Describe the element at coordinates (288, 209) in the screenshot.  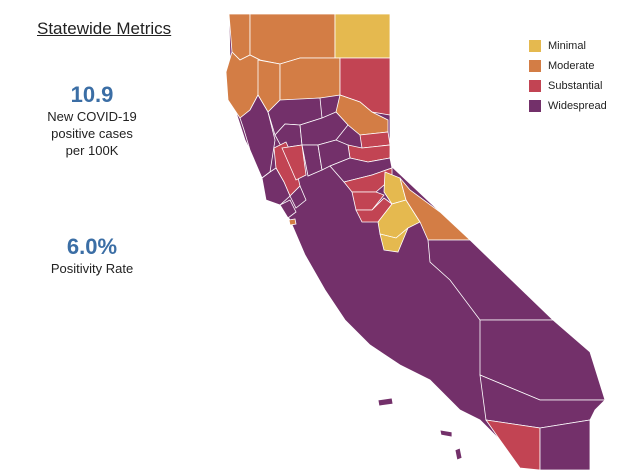
I see `county-marin` at that location.